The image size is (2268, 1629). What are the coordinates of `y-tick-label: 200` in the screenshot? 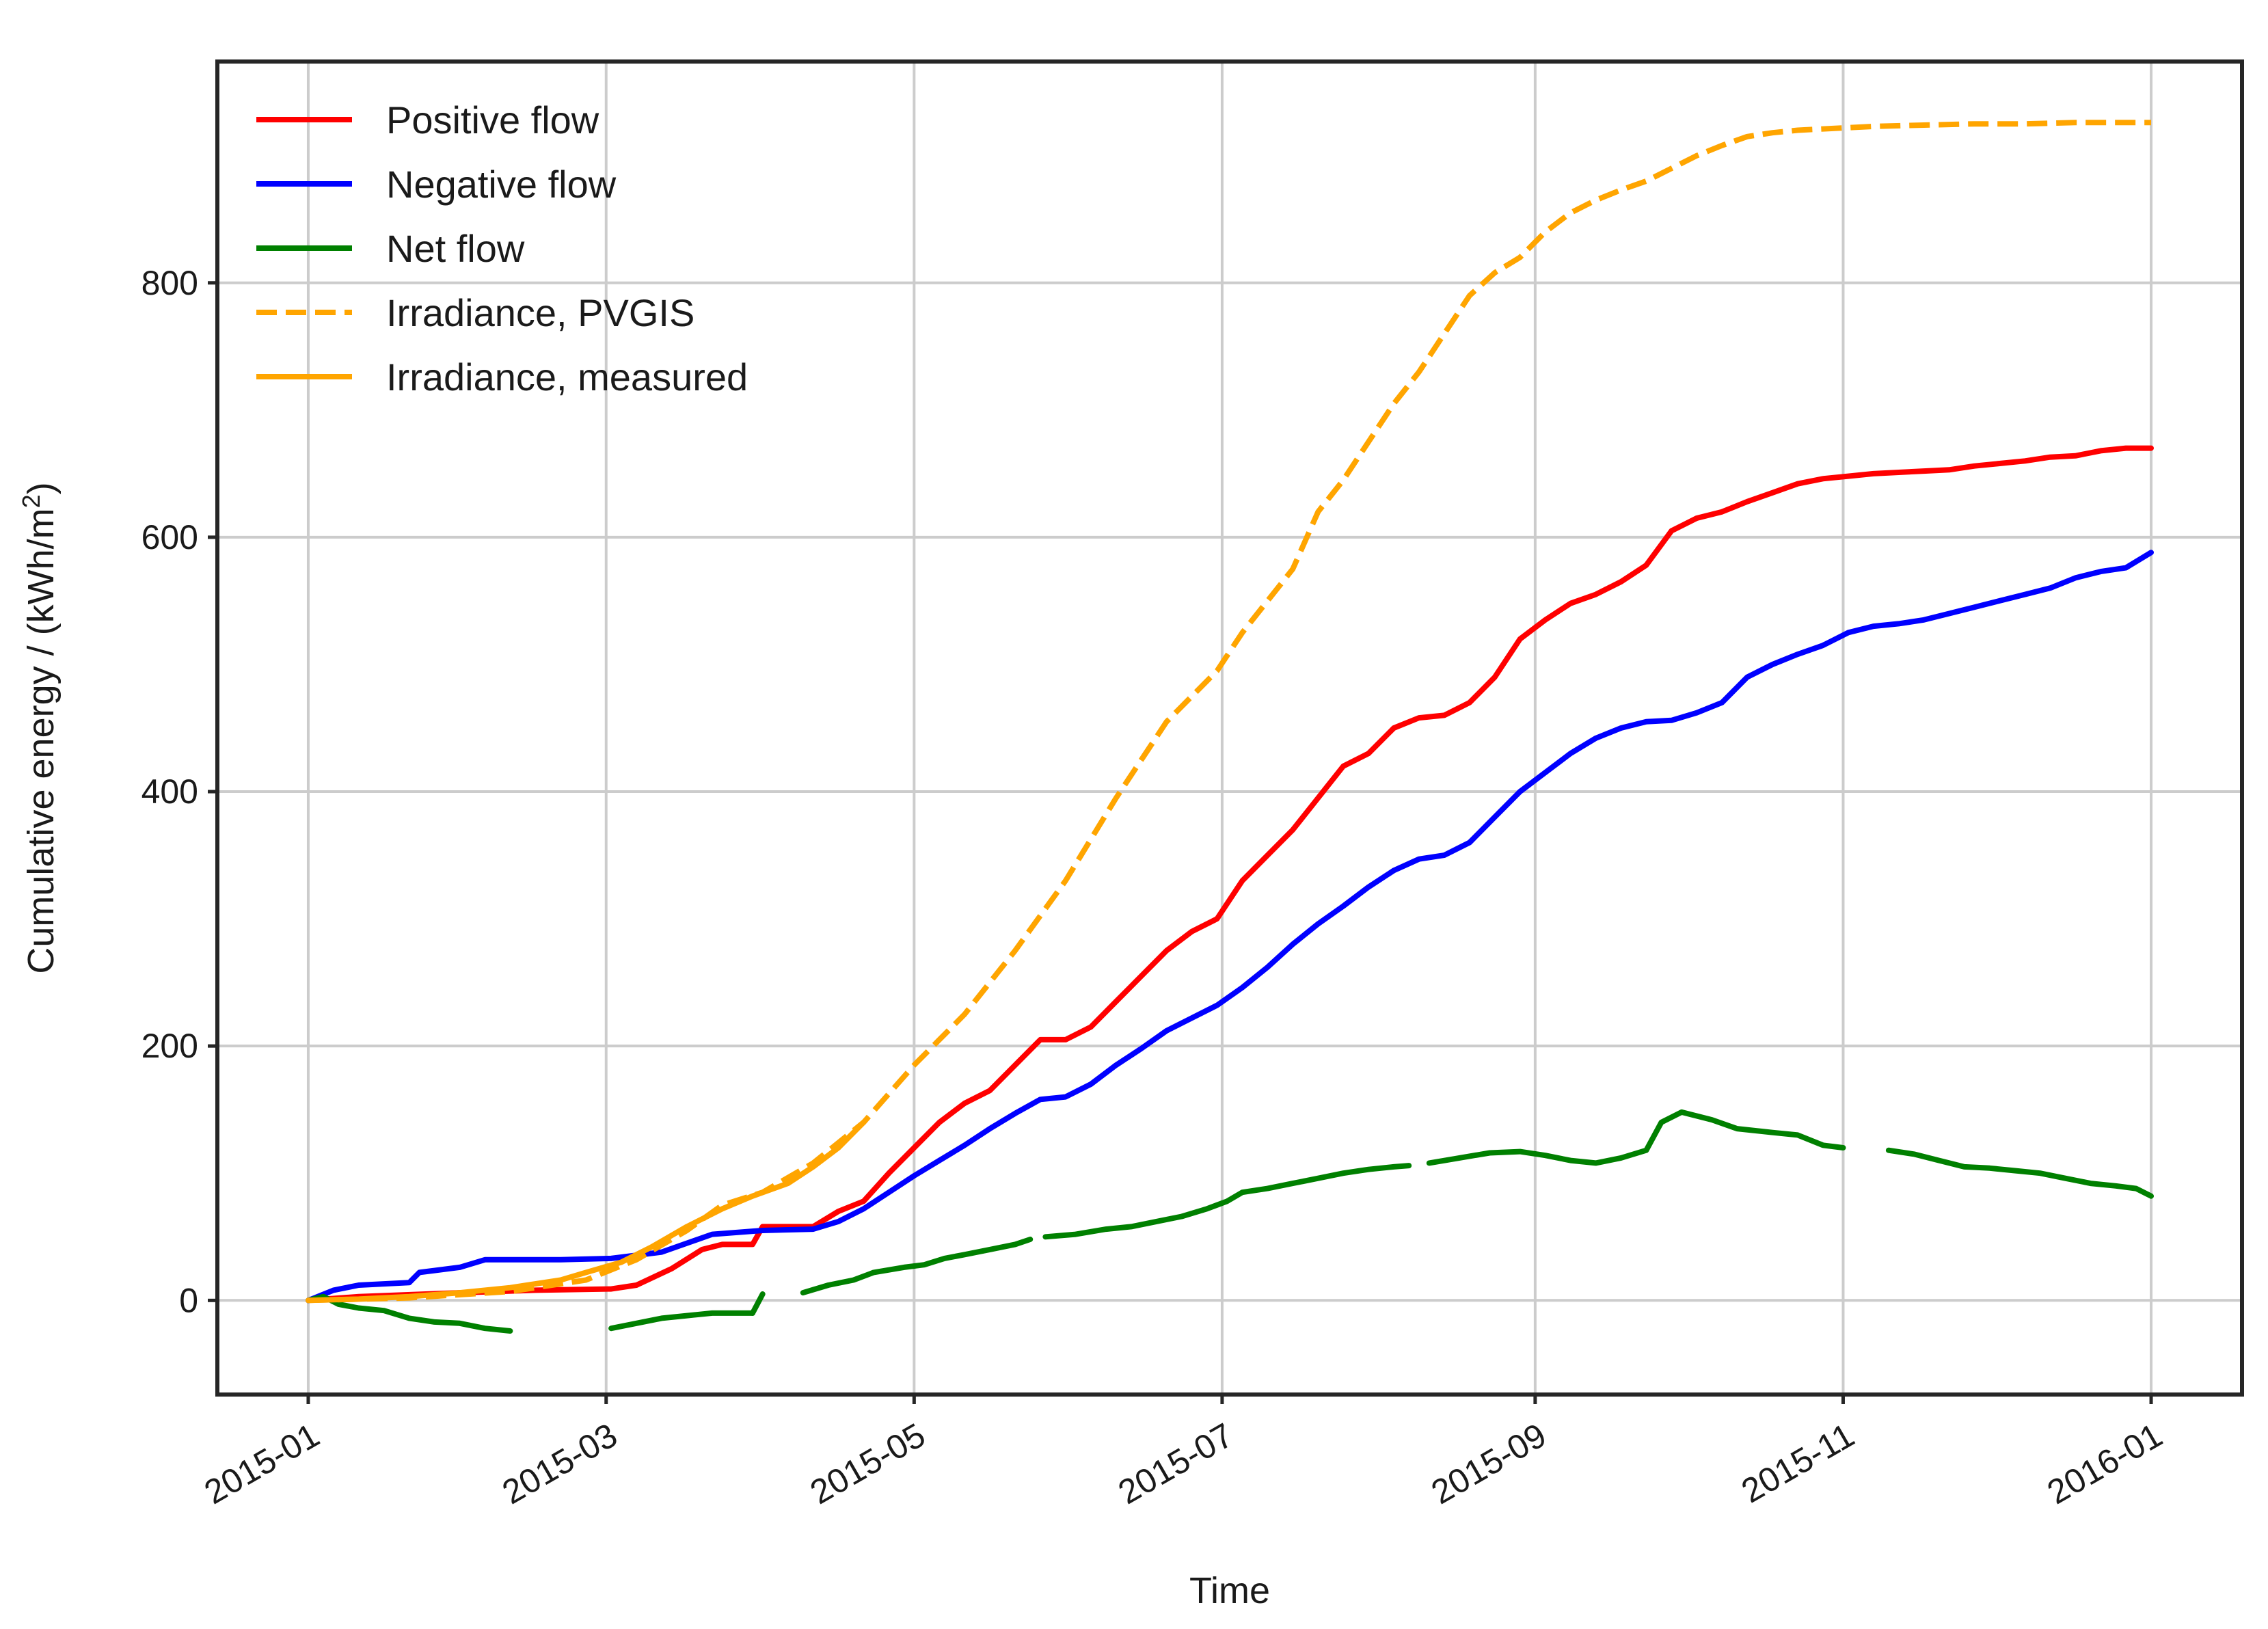 It's located at (169, 1046).